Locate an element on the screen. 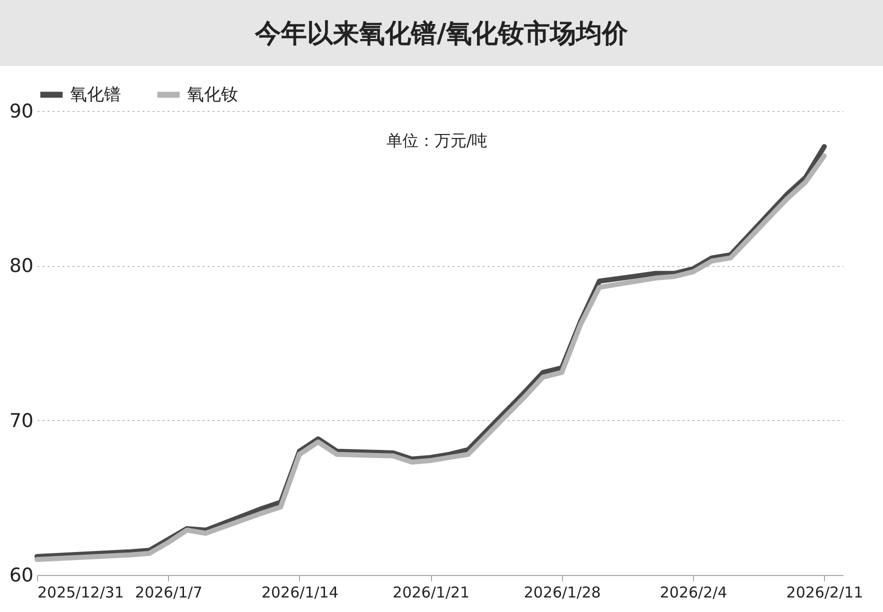  x-tick-label: 2025/12/31 is located at coordinates (81, 593).